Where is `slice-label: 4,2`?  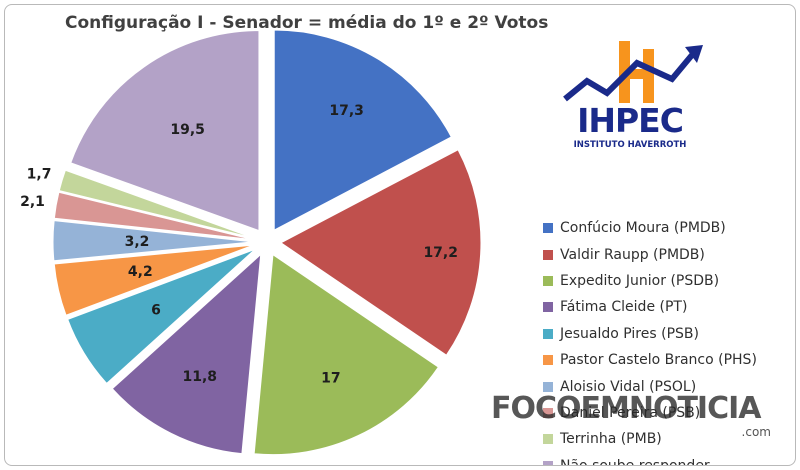
slice-label: 4,2 is located at coordinates (140, 272).